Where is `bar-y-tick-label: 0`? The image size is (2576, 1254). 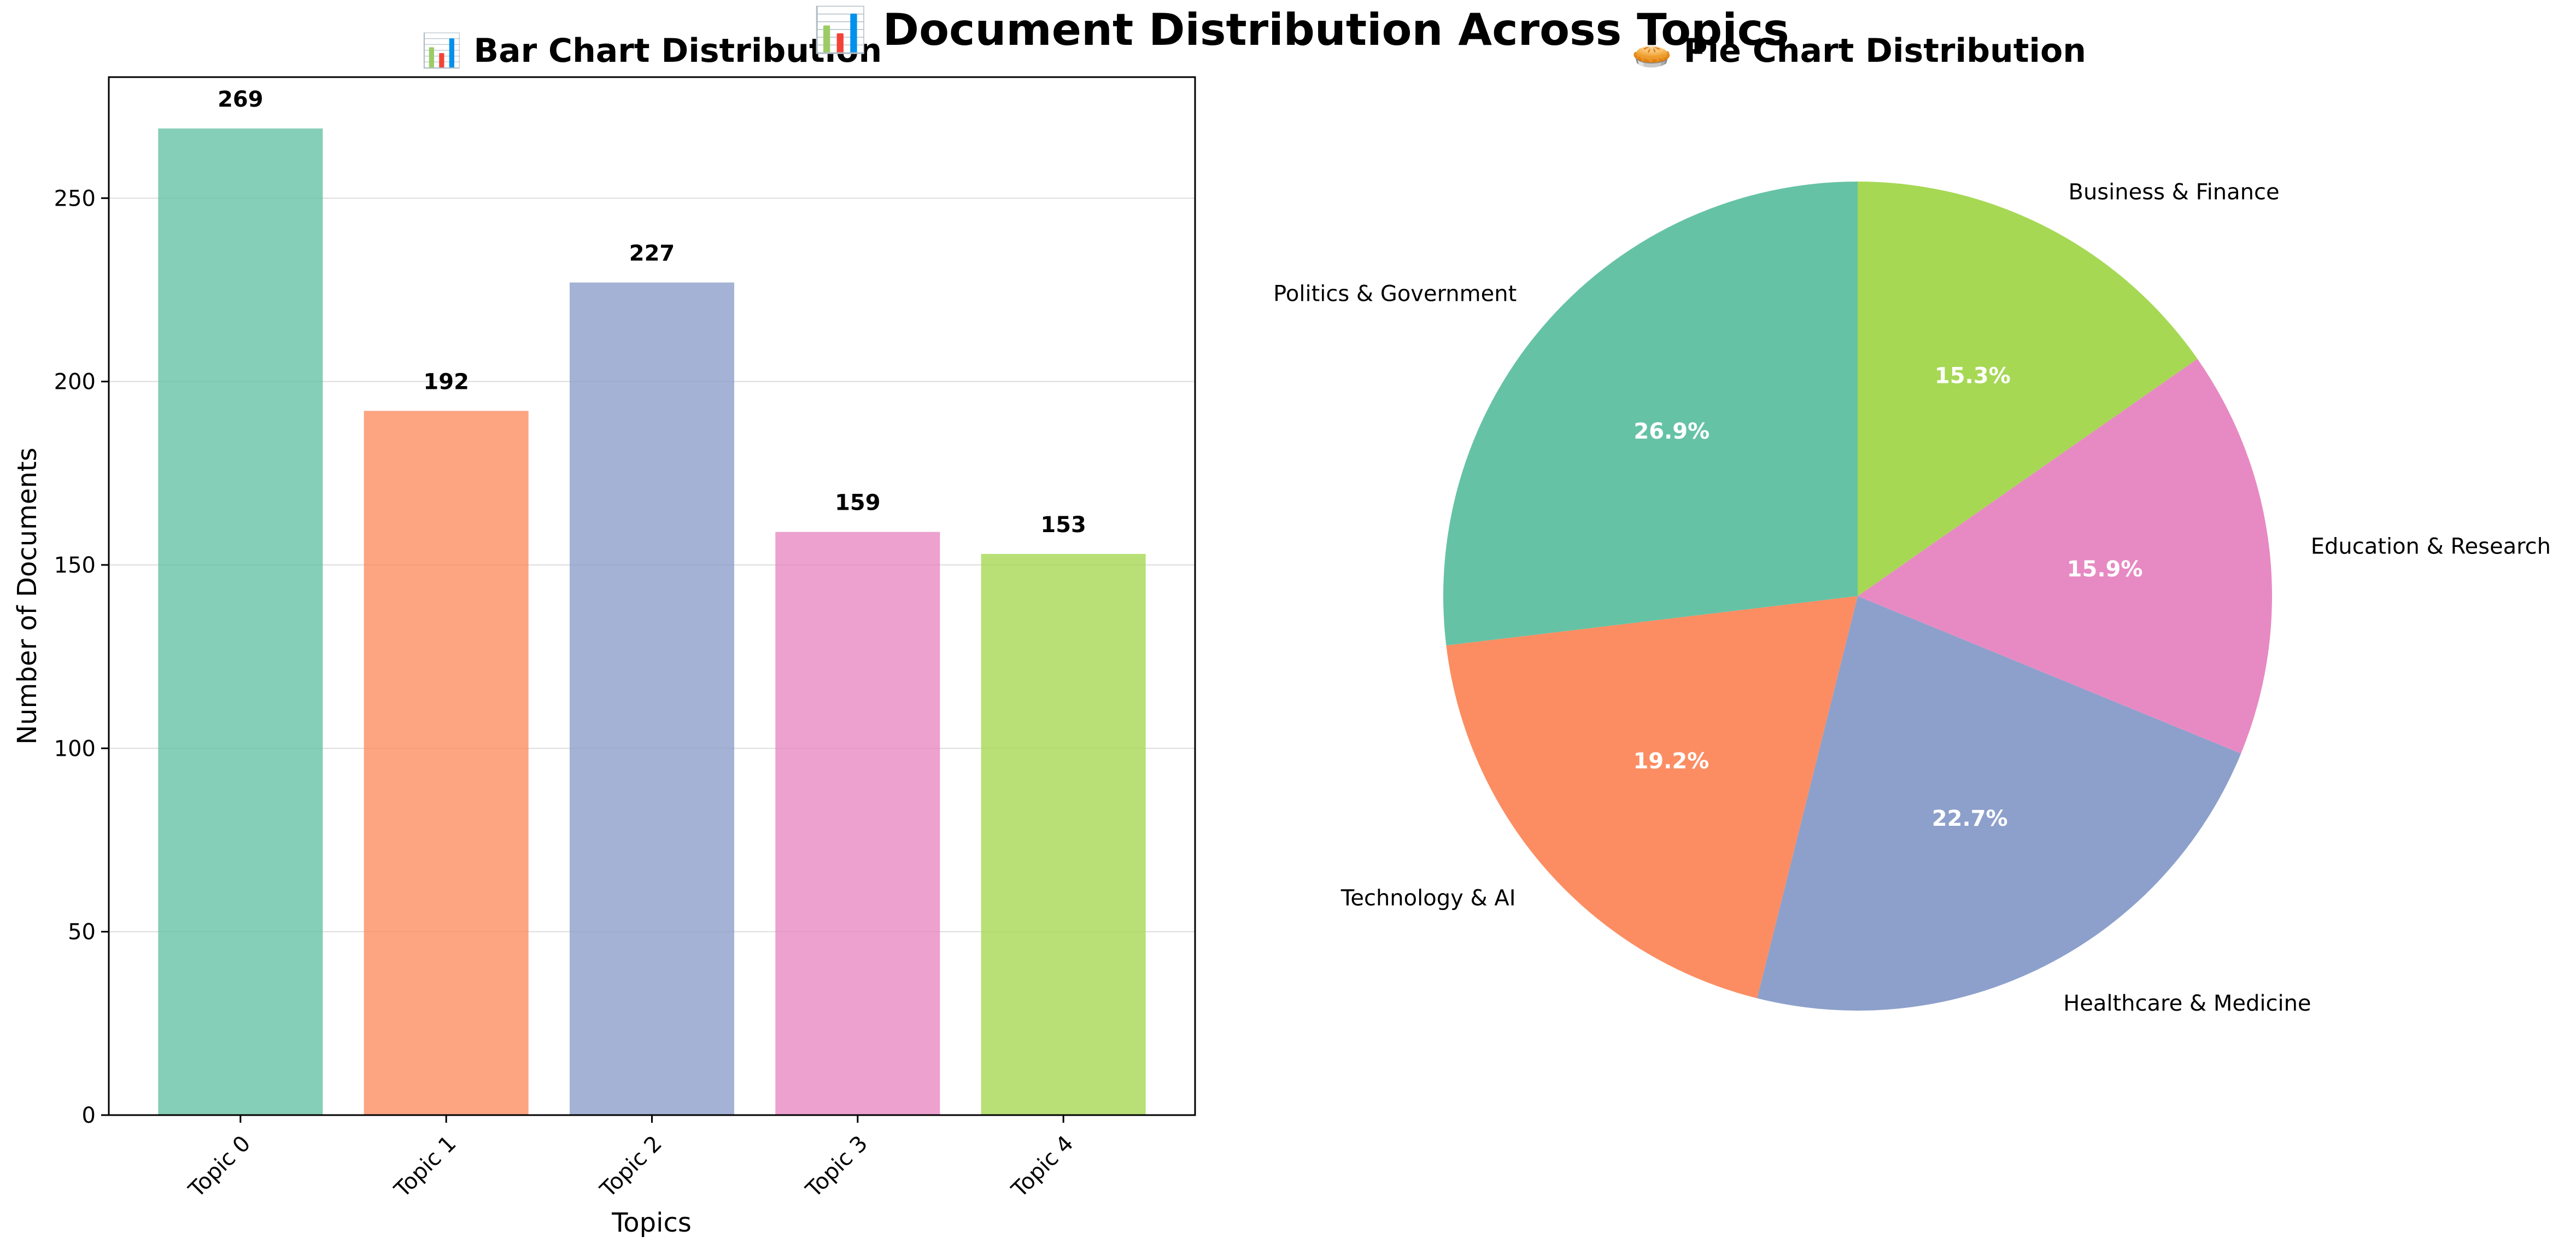 bar-y-tick-label: 0 is located at coordinates (89, 1115).